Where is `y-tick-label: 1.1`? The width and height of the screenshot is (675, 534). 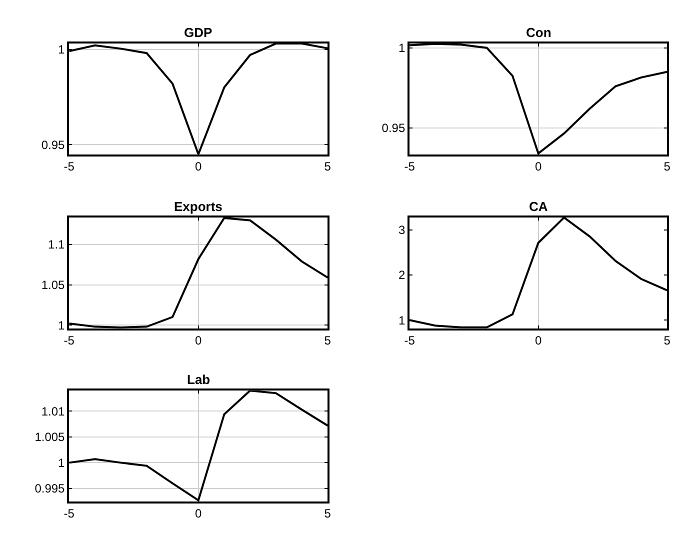
y-tick-label: 1.1 is located at coordinates (57, 245).